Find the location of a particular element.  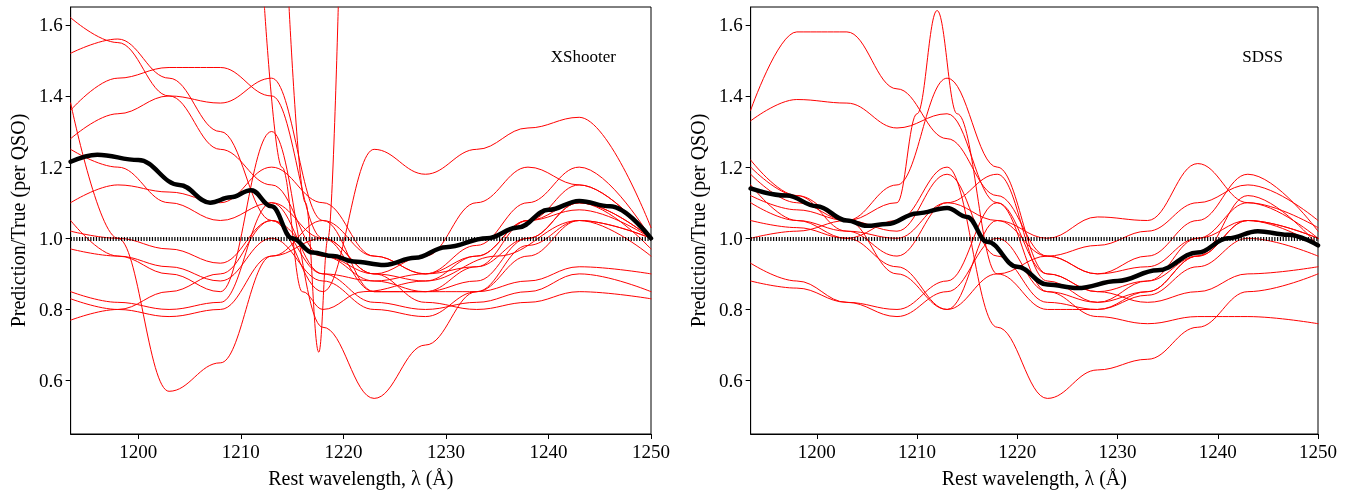

annotation: SDSS is located at coordinates (1262, 56).